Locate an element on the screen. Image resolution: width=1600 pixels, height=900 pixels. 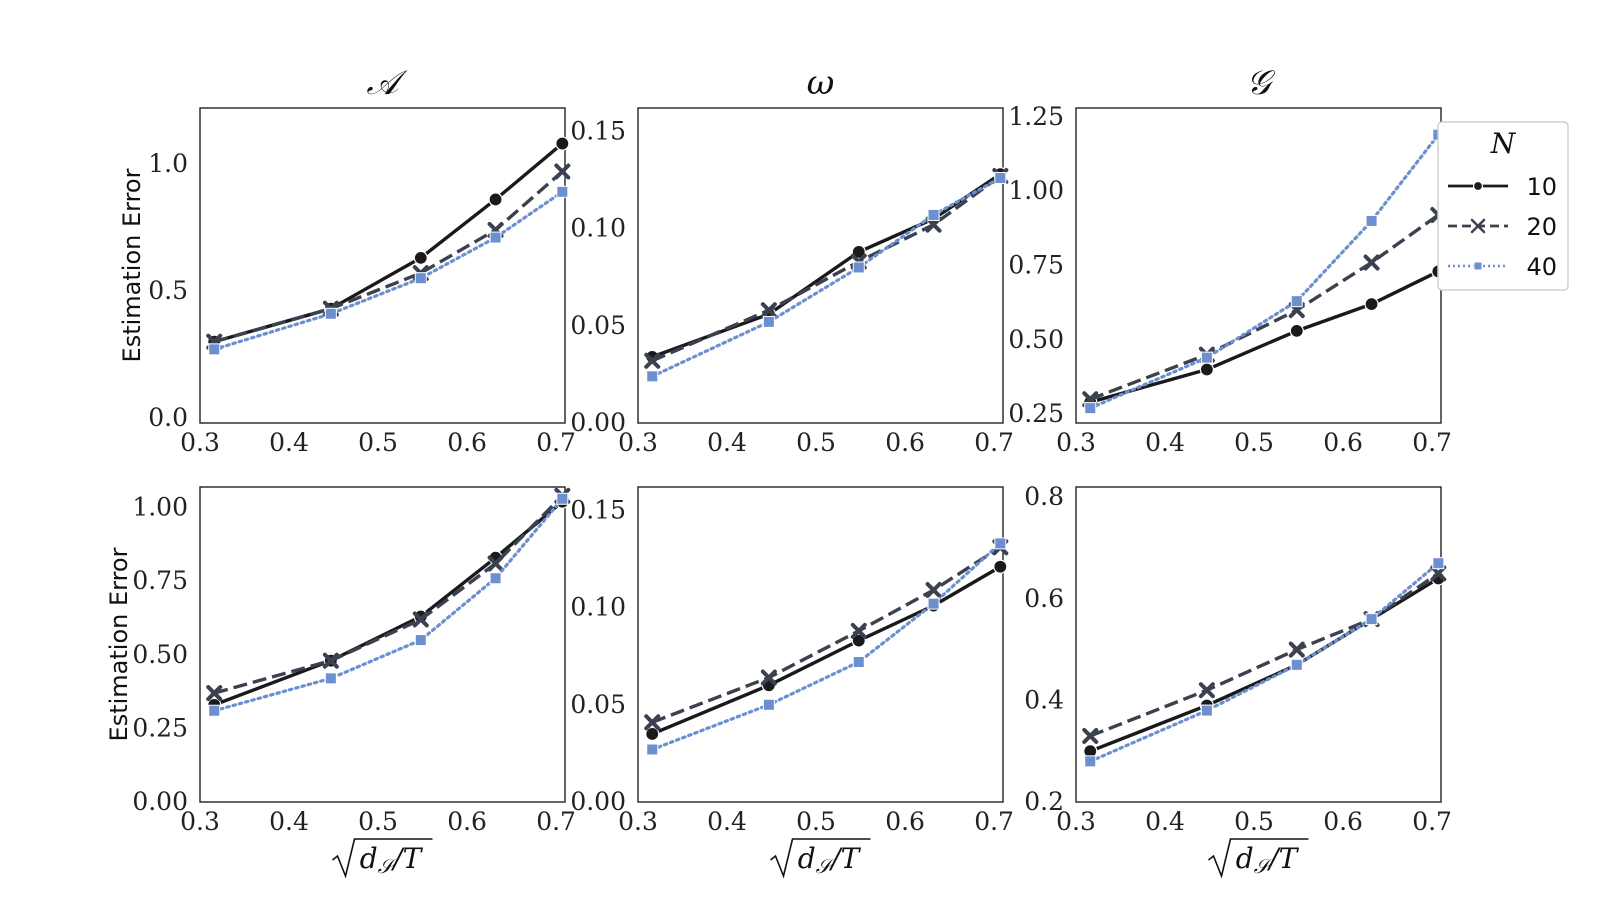
subplot-title: ω is located at coordinates (821, 83).